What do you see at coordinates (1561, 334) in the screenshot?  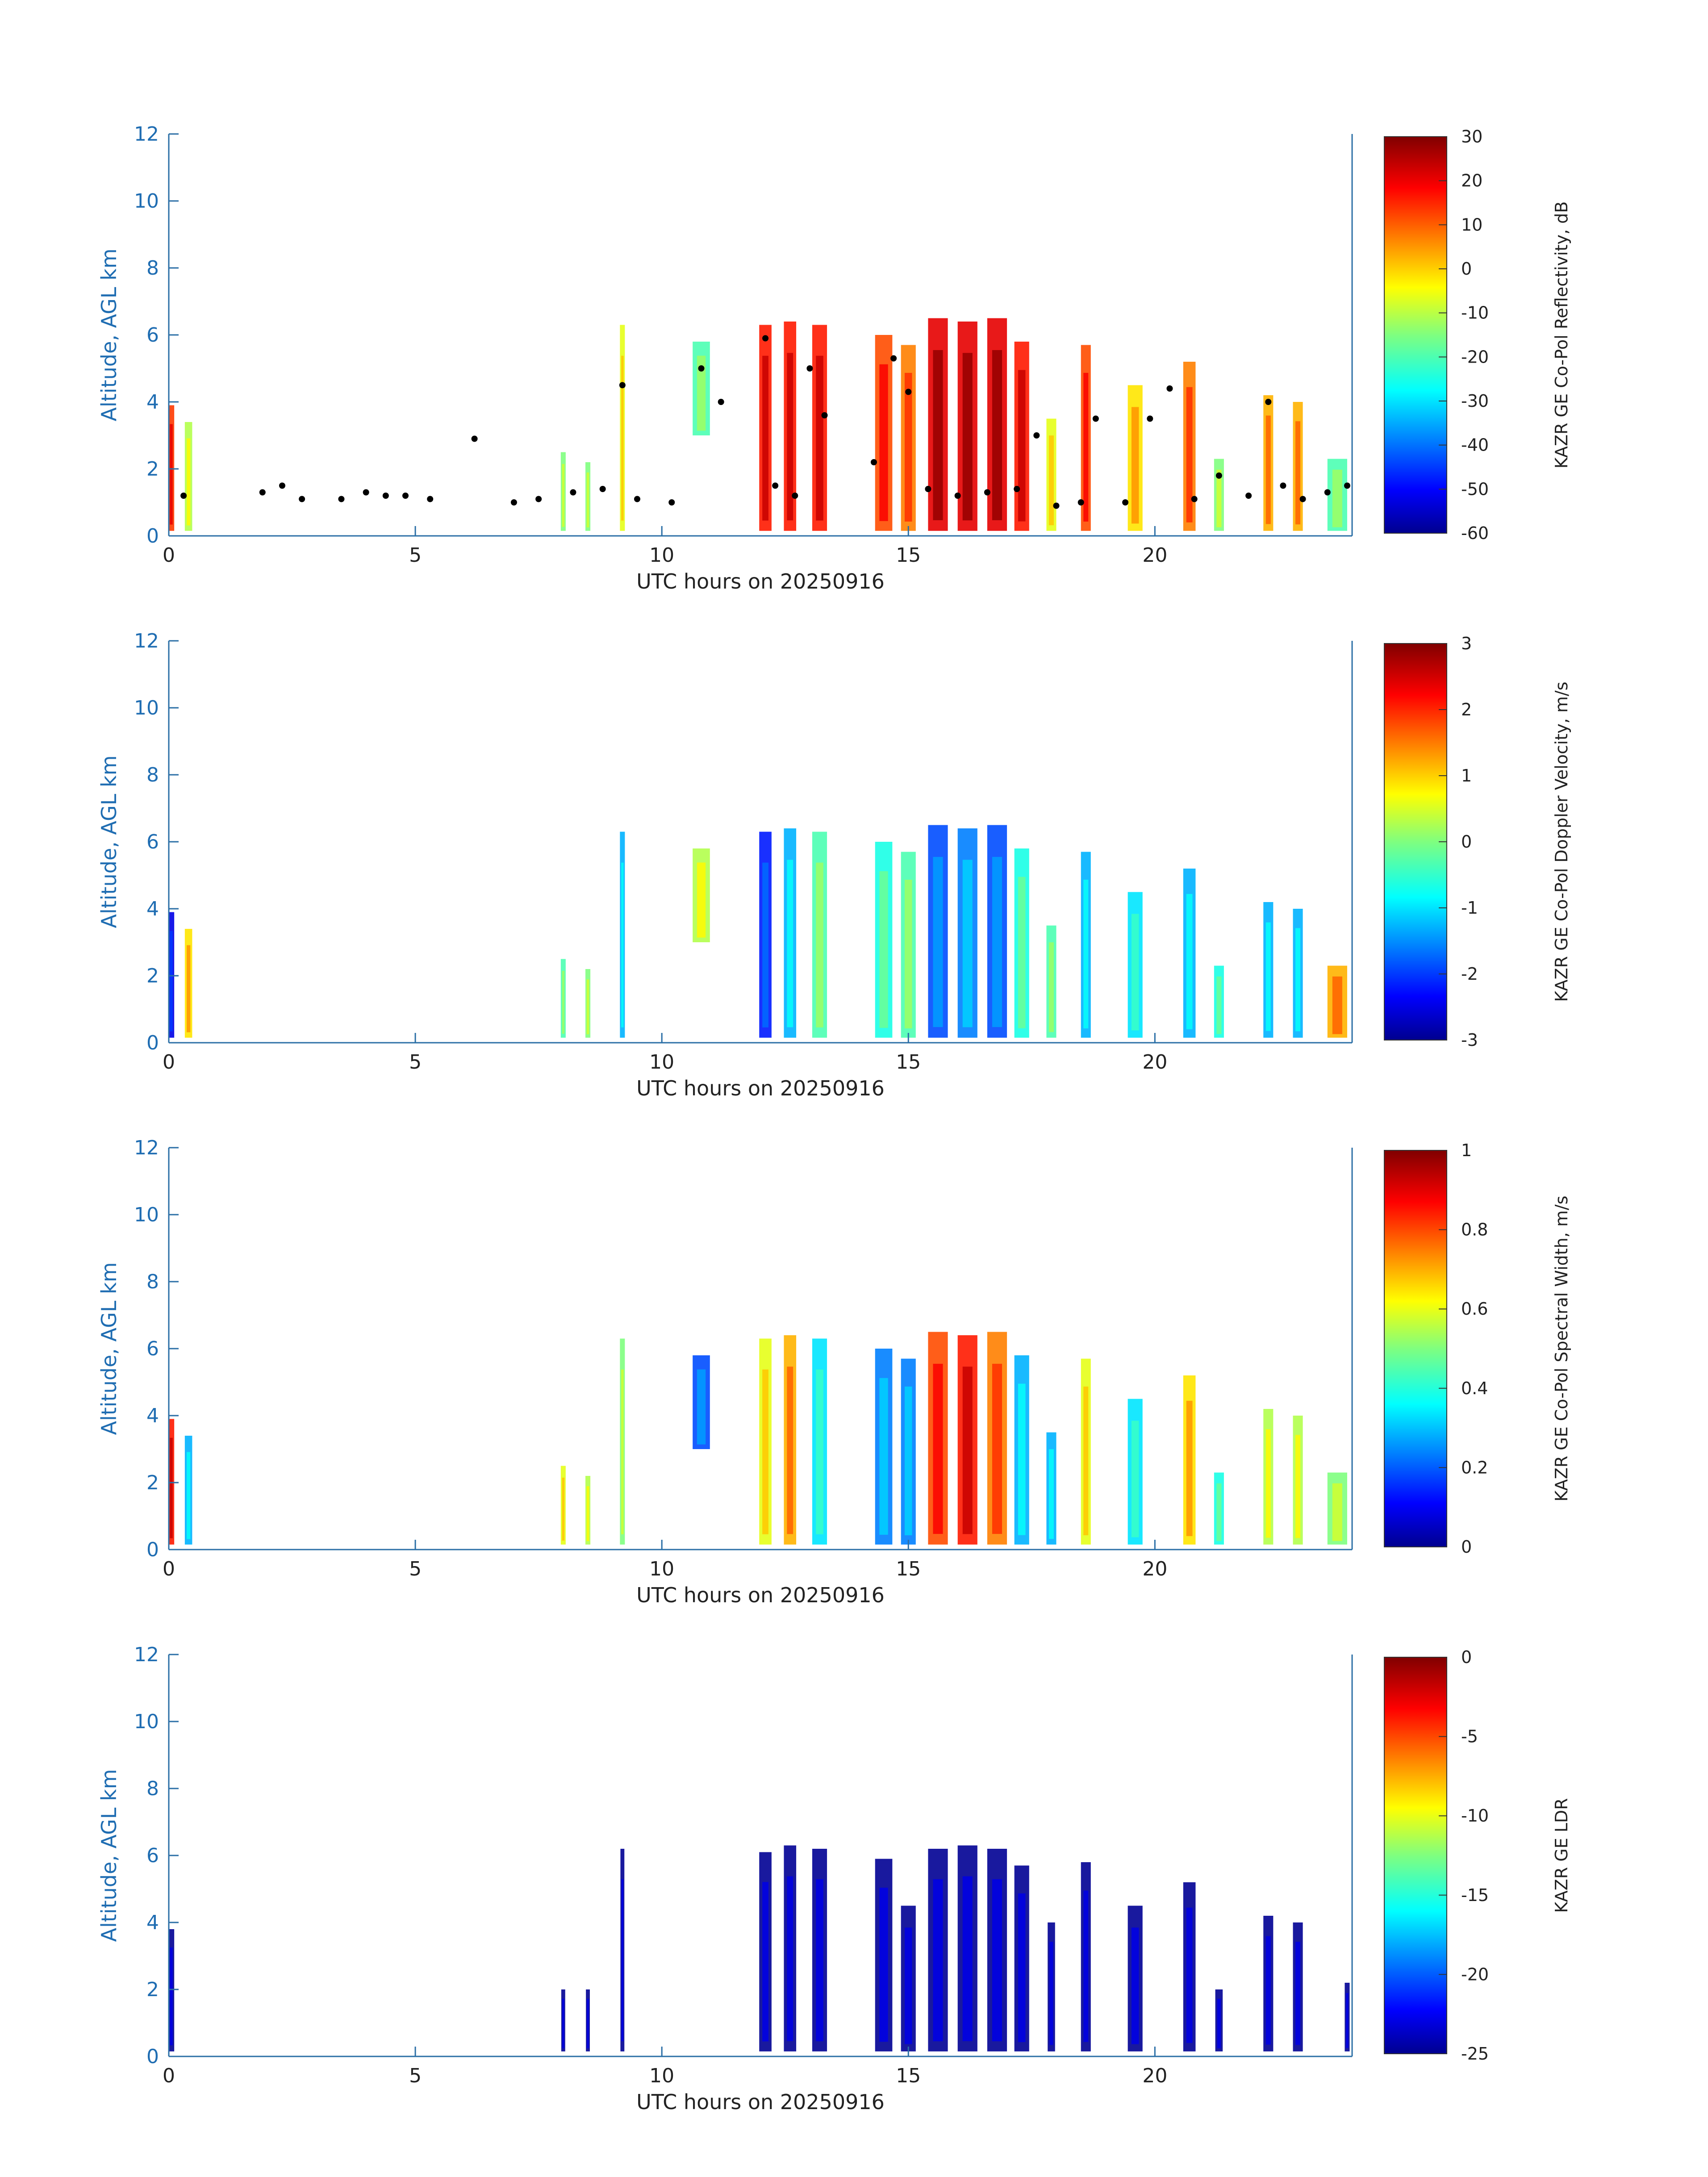 I see `colorbar-label: KAZR GE Co-Pol Reflectivity, dB` at bounding box center [1561, 334].